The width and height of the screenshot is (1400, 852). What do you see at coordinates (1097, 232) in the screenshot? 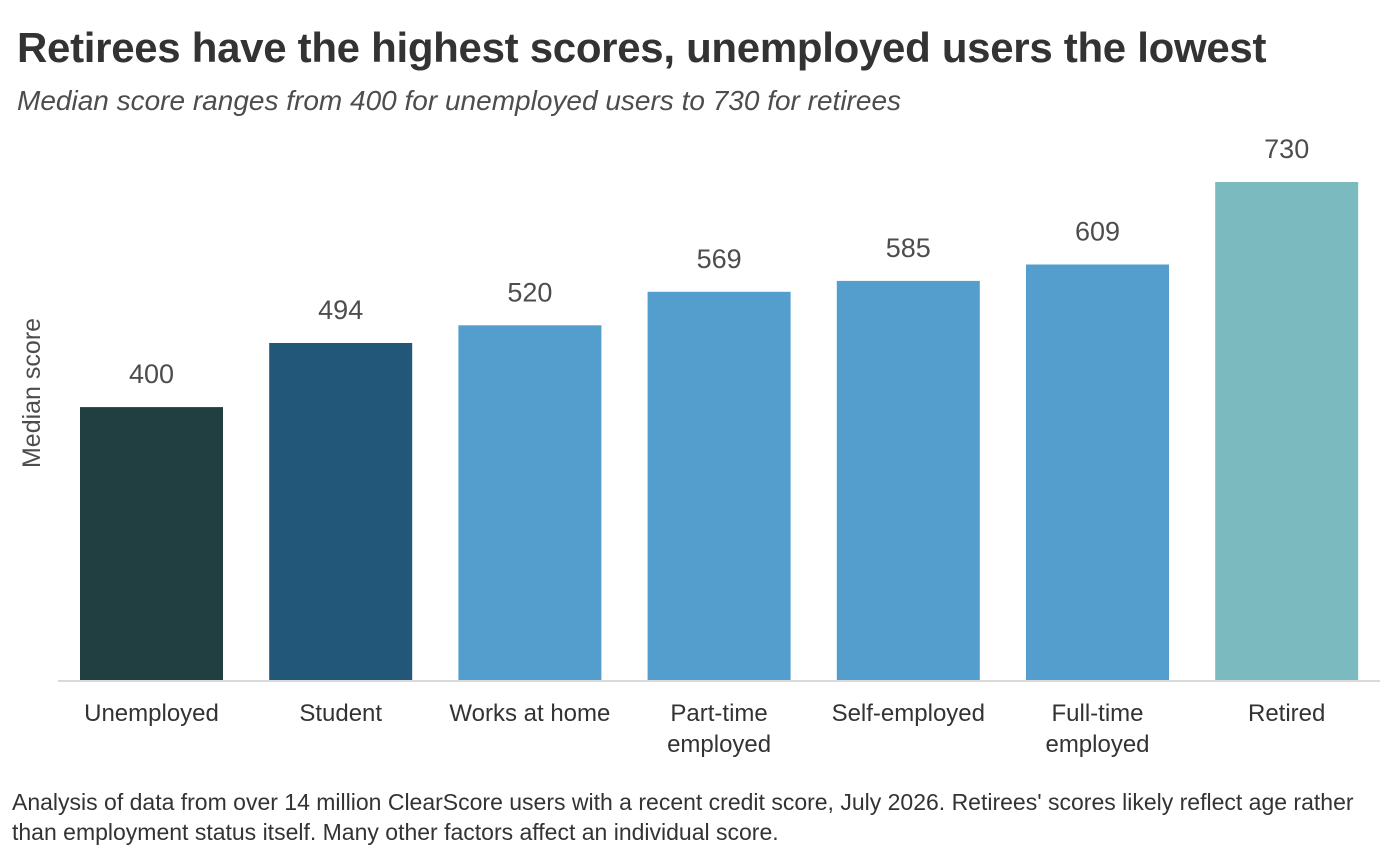
I see `bar-value-label-5: 609` at bounding box center [1097, 232].